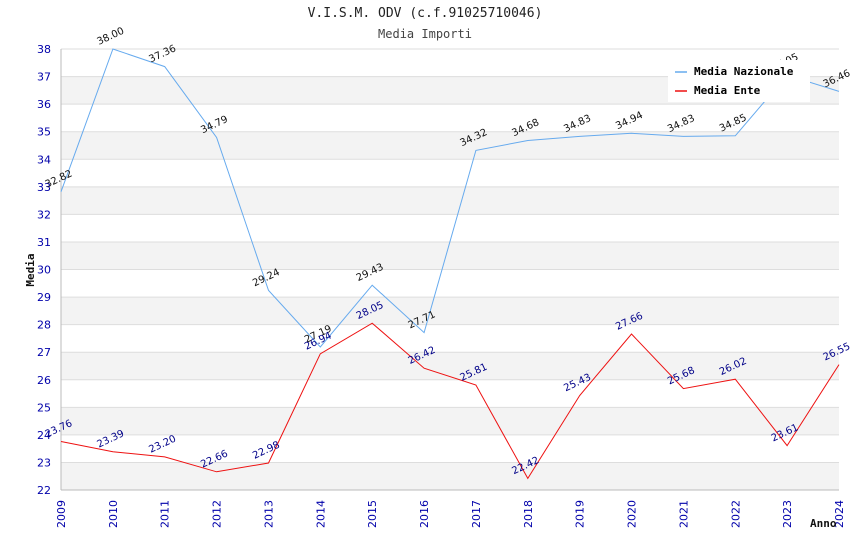  I want to click on y-tick-label: 32, so click(44, 214).